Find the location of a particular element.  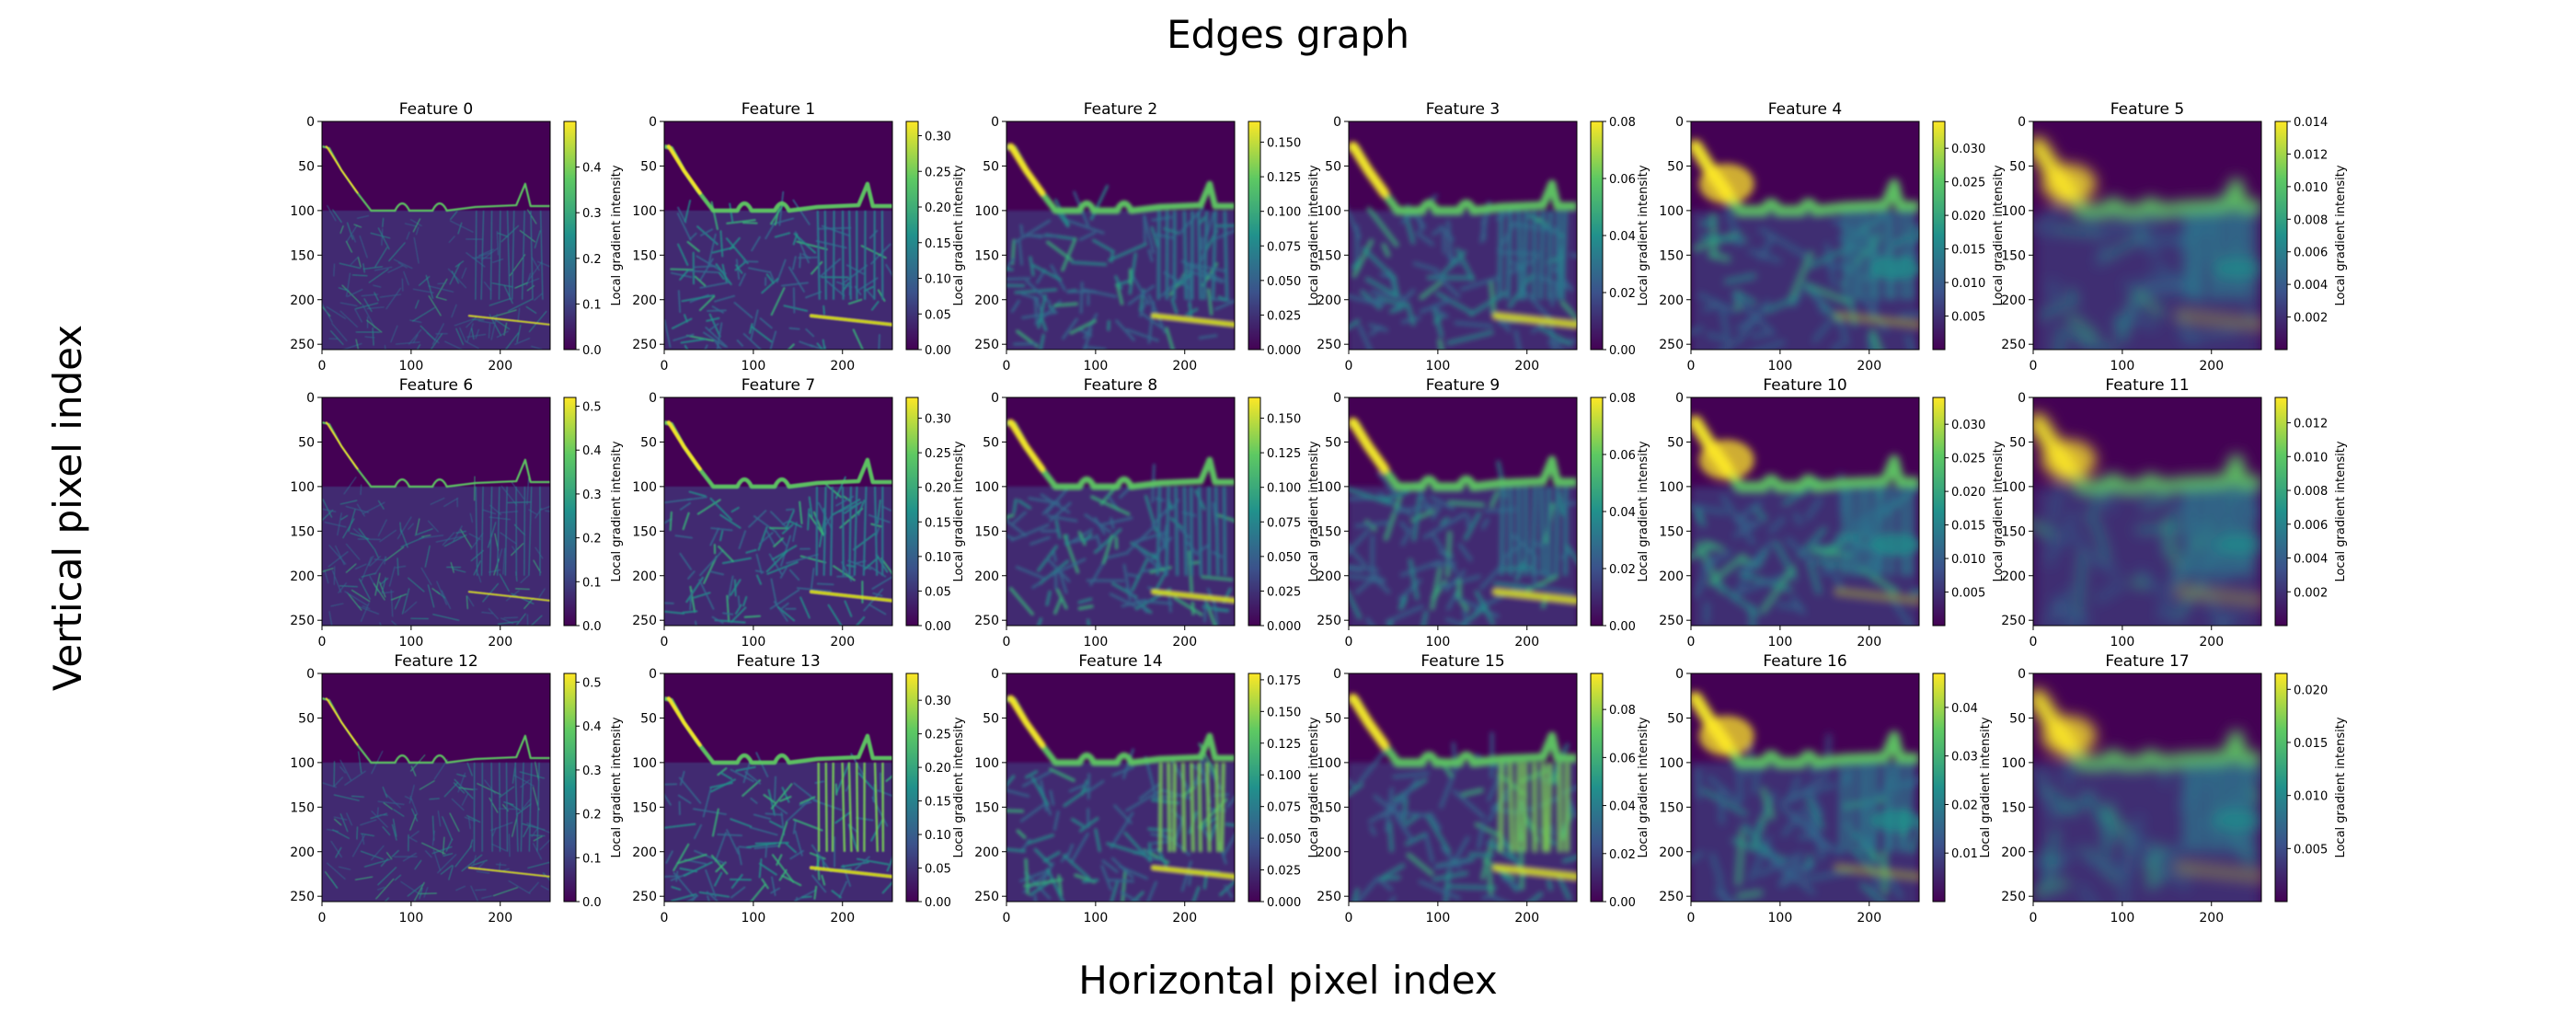

x-tick-label: 0 is located at coordinates (665, 366).